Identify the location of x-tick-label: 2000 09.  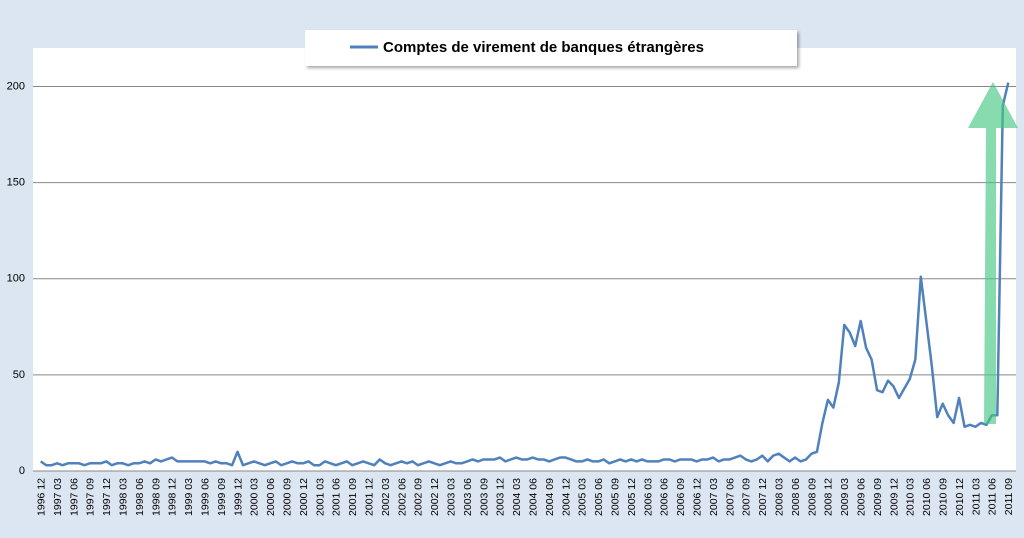
(287, 497).